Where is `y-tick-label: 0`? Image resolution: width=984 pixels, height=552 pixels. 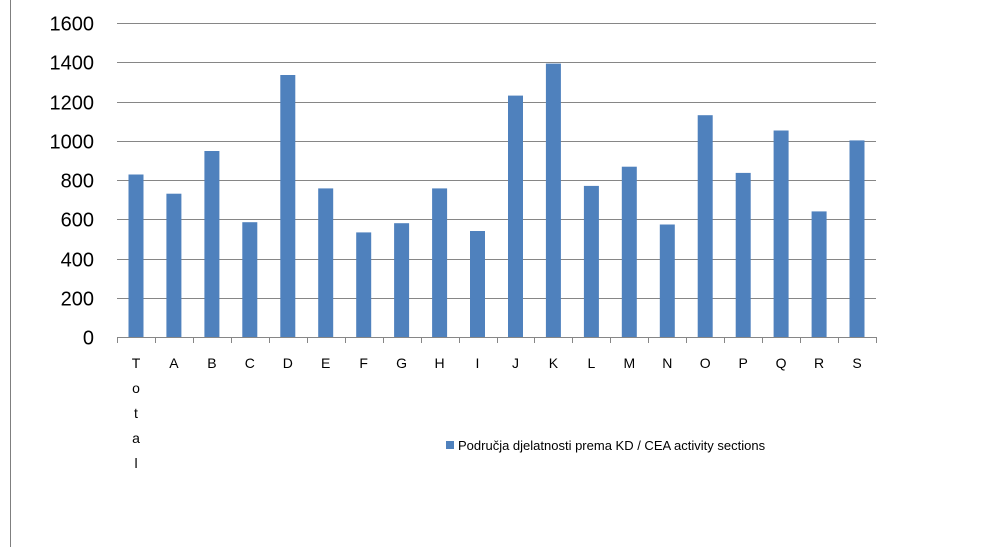
y-tick-label: 0 is located at coordinates (88, 339).